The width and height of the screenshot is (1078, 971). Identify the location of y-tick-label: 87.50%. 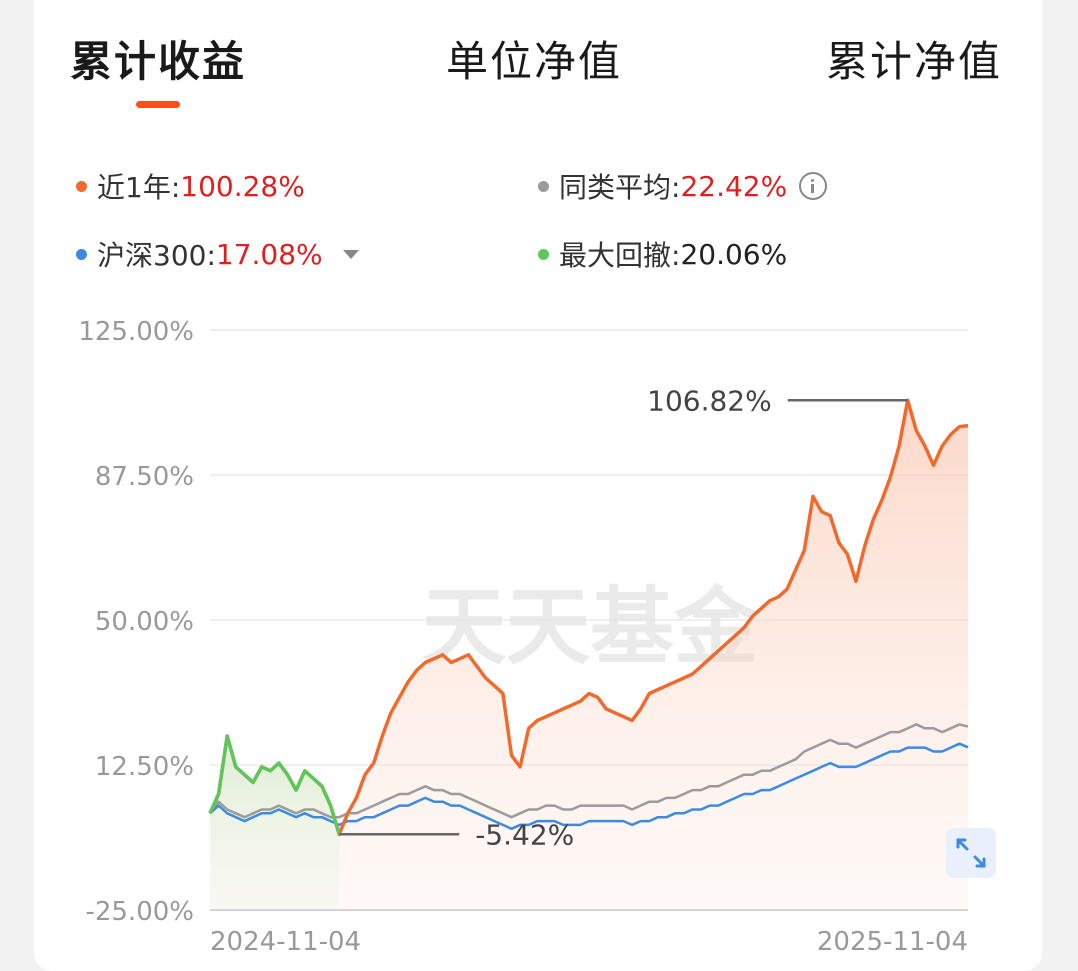
(144, 477).